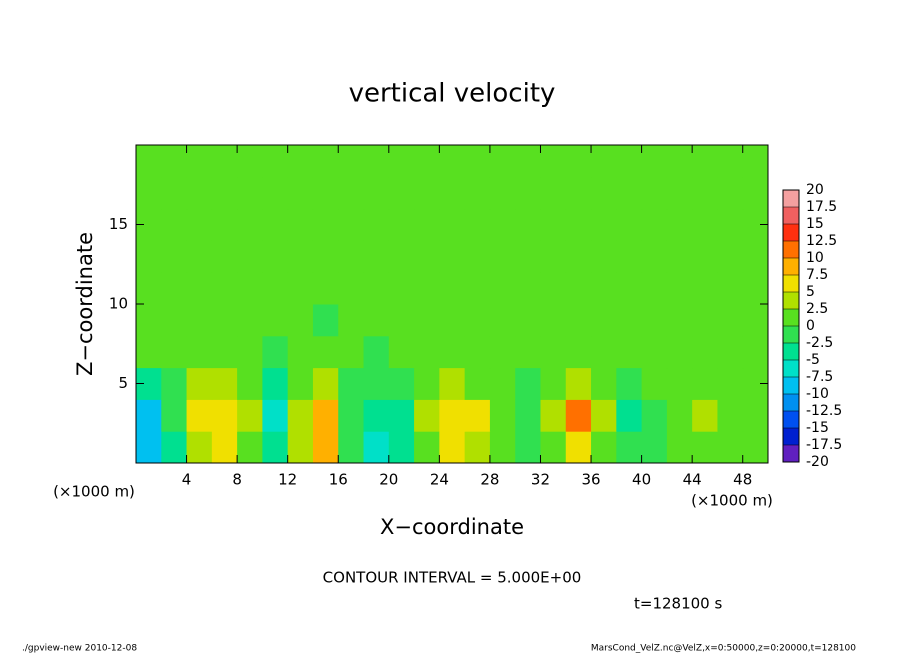  Describe the element at coordinates (821, 207) in the screenshot. I see `colorbar-label: 17.5` at that location.